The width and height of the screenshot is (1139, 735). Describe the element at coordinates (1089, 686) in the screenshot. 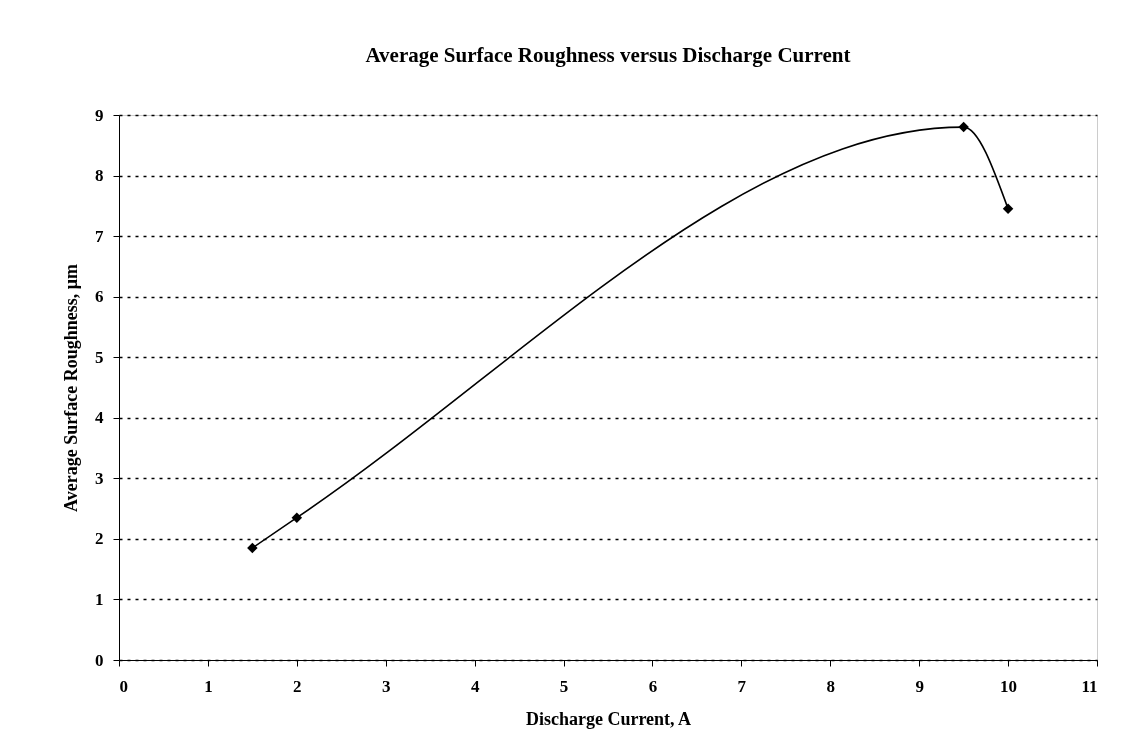

I see `x-tick-label: 11` at that location.